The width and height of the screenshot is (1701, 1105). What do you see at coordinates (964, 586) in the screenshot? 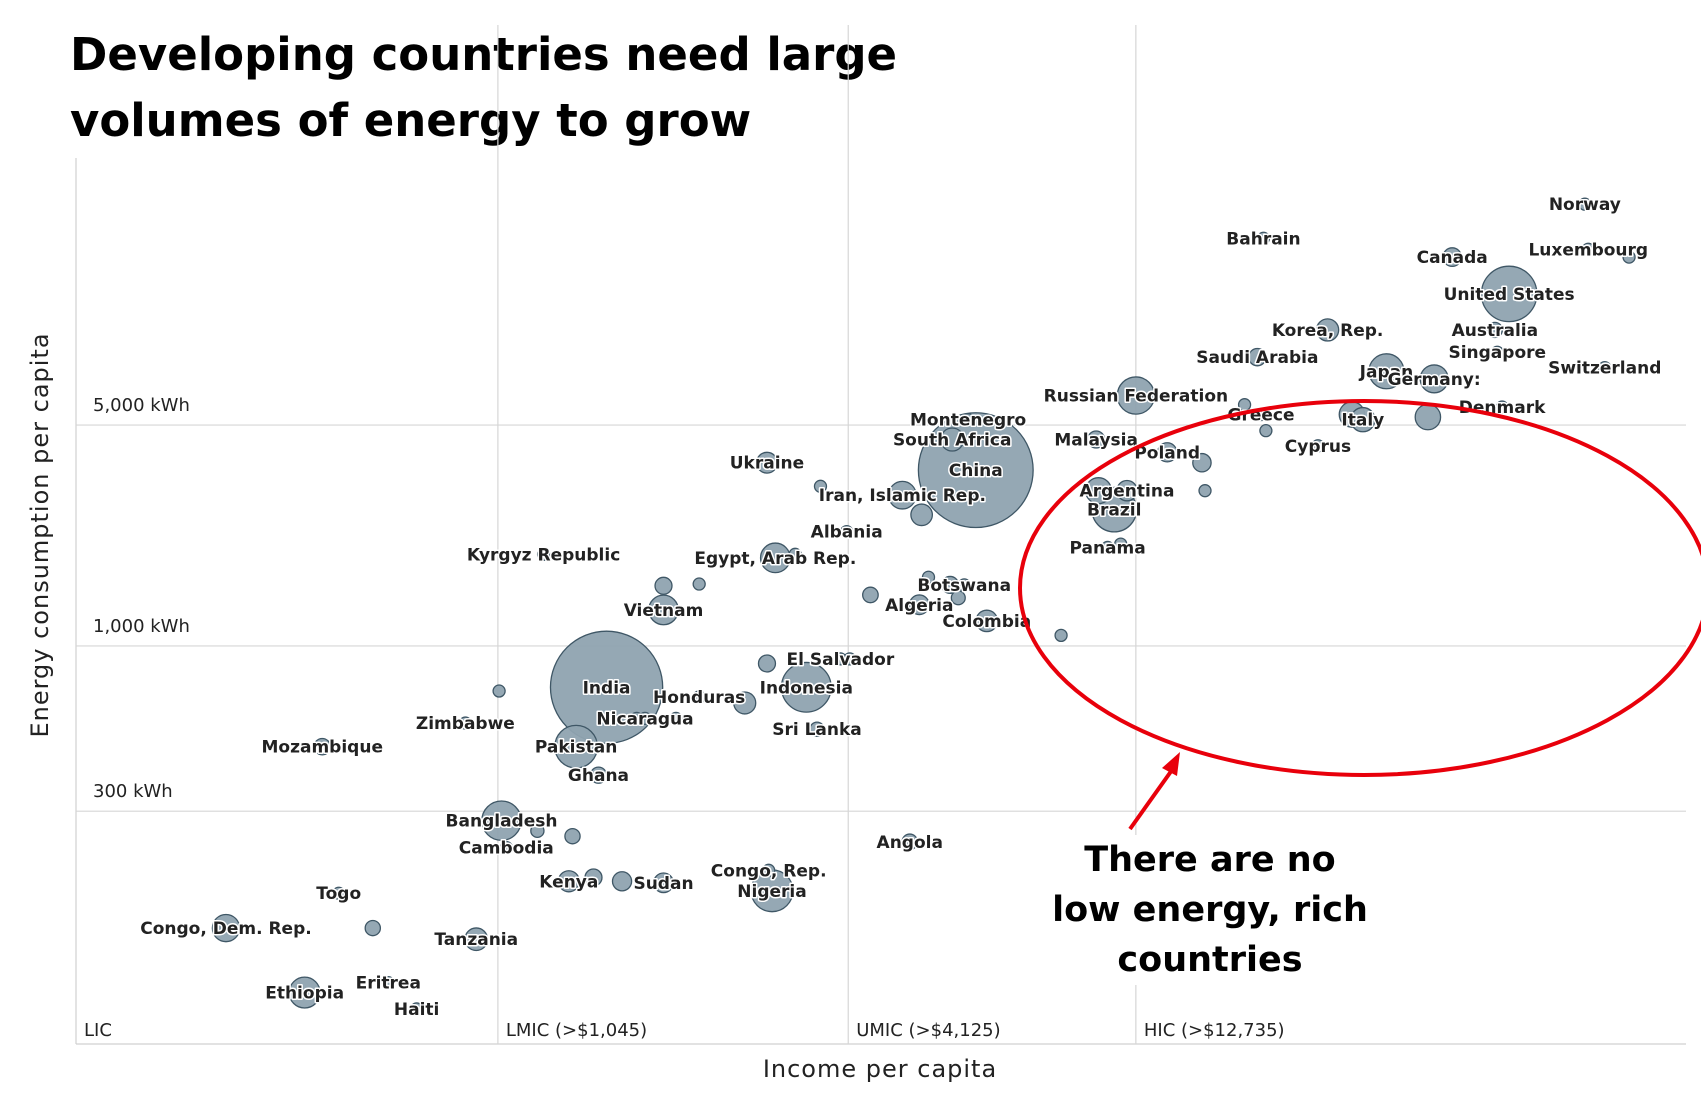
I see `point-label-botswana: Botswana` at bounding box center [964, 586].